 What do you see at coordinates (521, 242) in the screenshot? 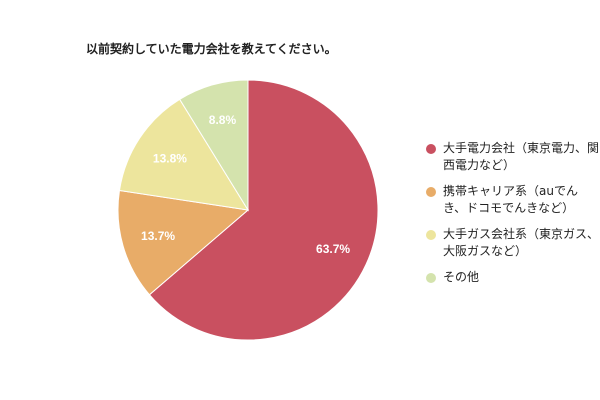
I see `legend-label-3: 大手ガス会社系（東京ガス、大阪ガスなど）` at bounding box center [521, 242].